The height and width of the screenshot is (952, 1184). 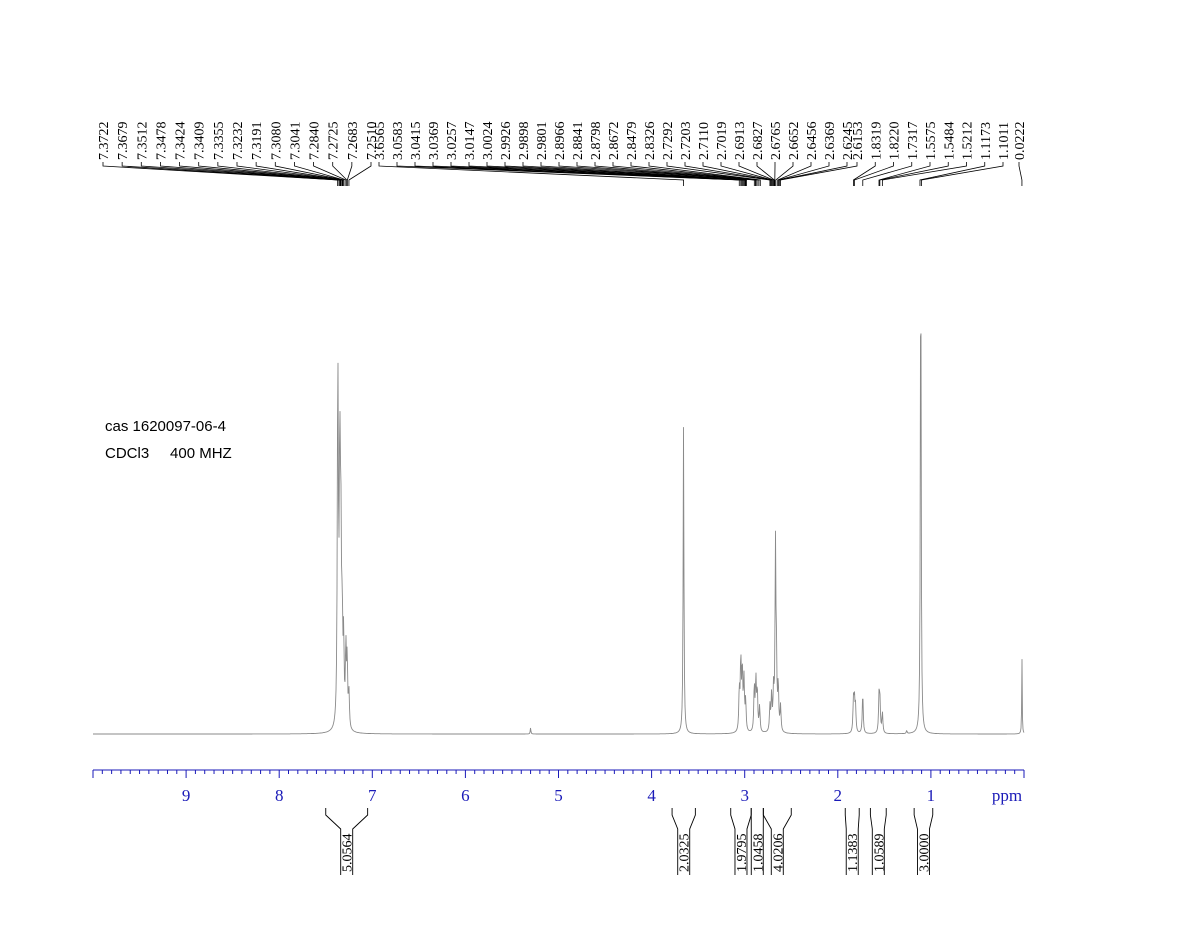 I want to click on peak-label: 3.0583, so click(x=398, y=141).